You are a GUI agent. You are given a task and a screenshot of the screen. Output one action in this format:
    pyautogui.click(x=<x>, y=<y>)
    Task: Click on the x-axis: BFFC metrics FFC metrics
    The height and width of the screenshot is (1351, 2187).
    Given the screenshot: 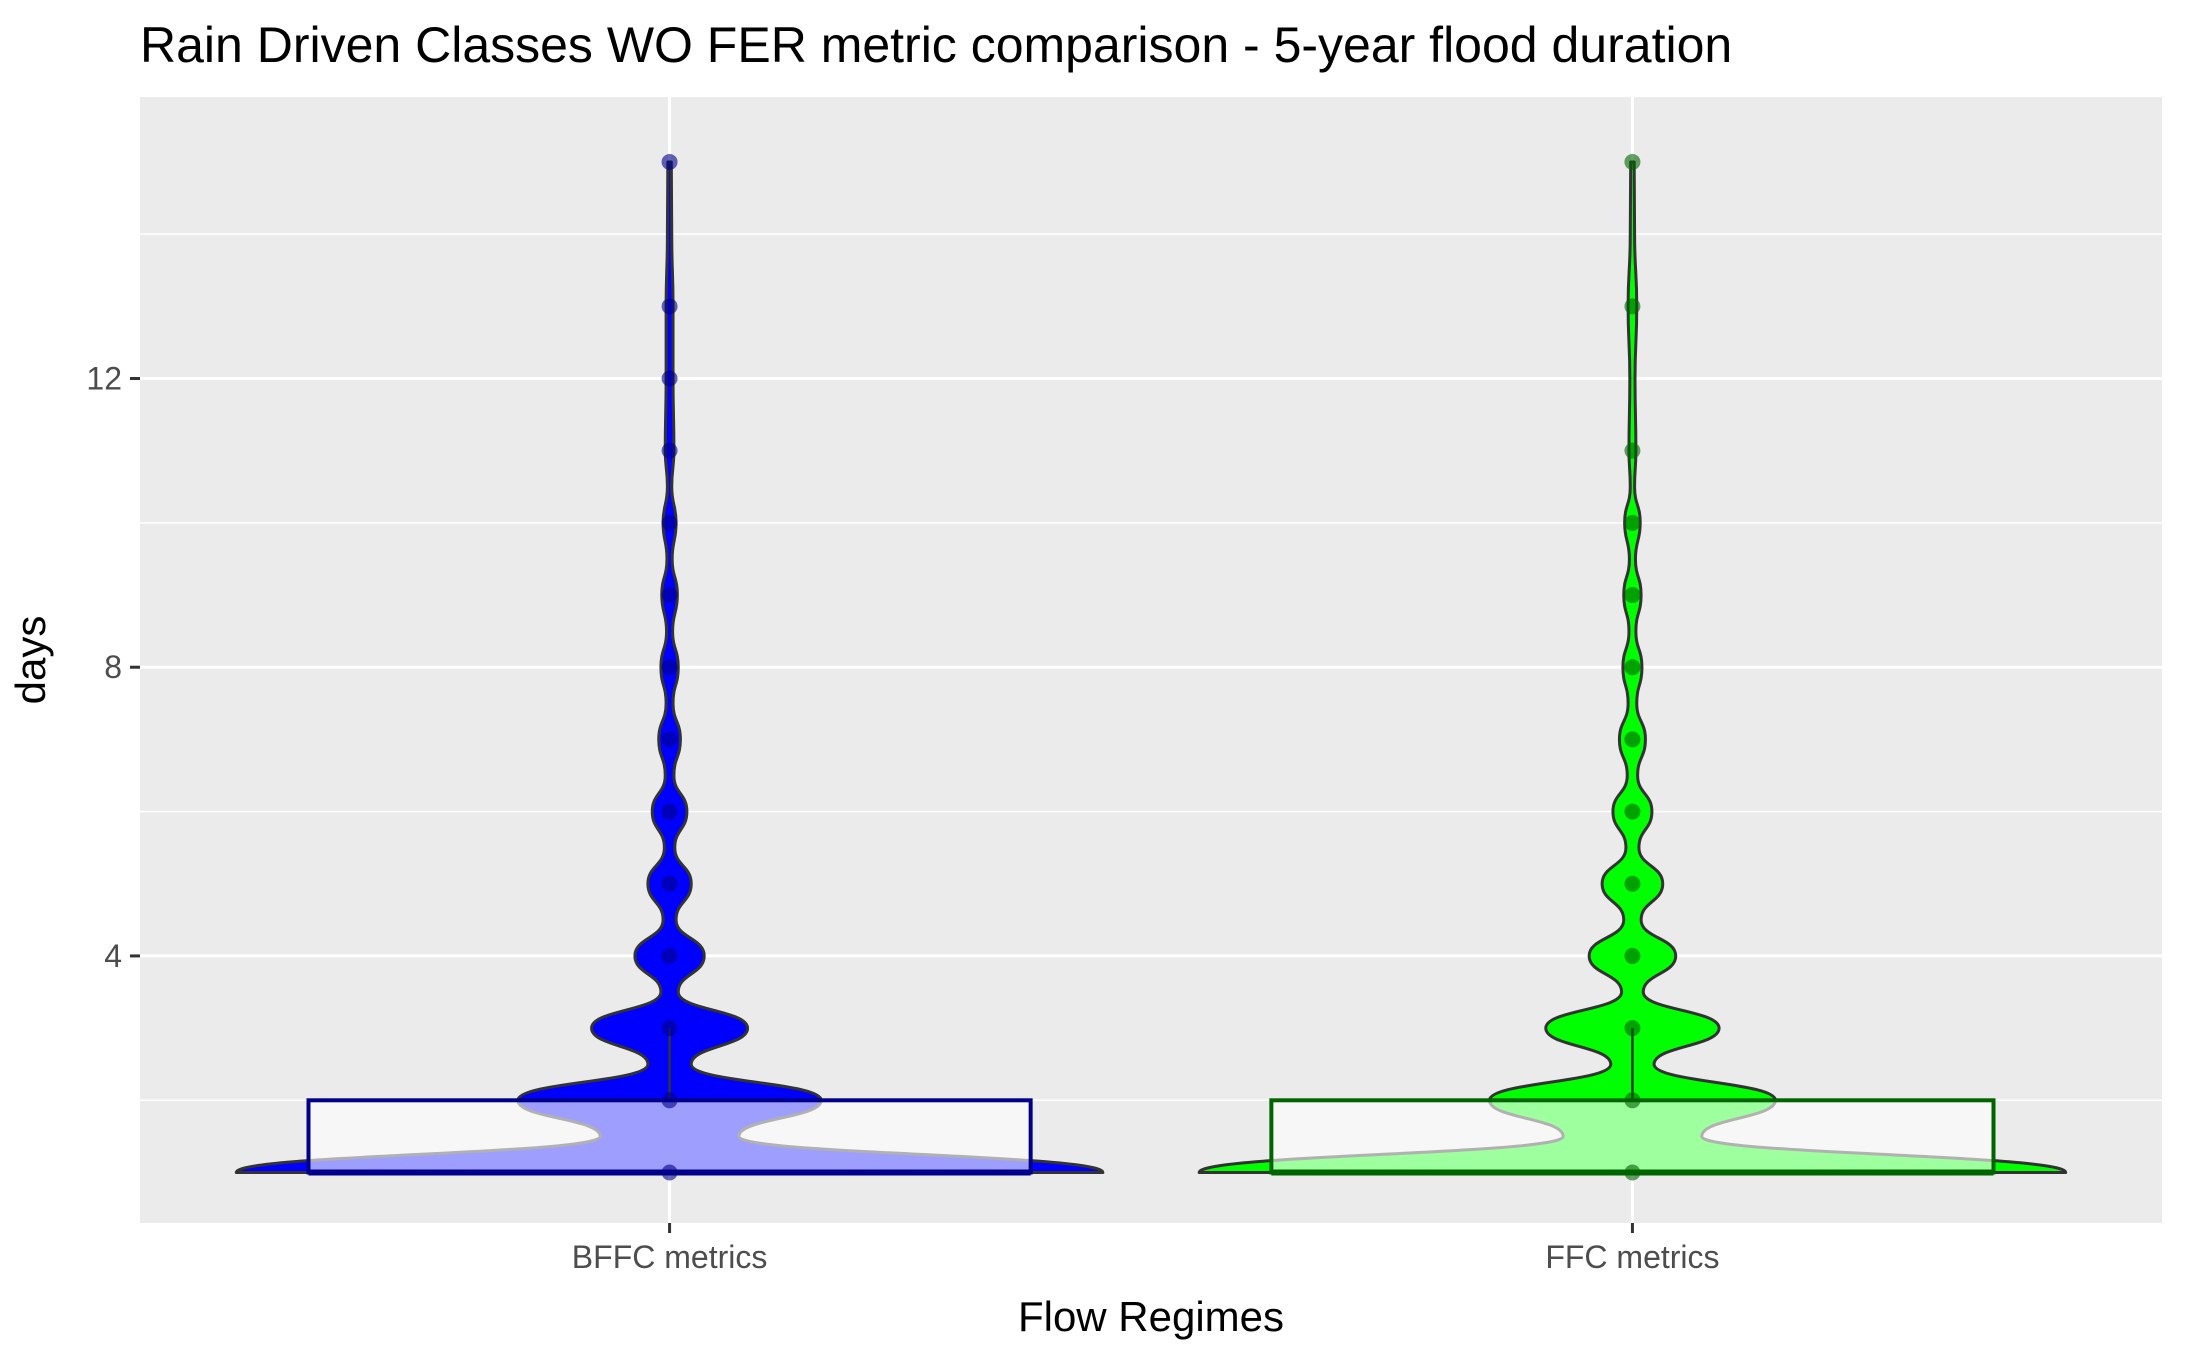 What is the action you would take?
    pyautogui.click(x=1146, y=1249)
    